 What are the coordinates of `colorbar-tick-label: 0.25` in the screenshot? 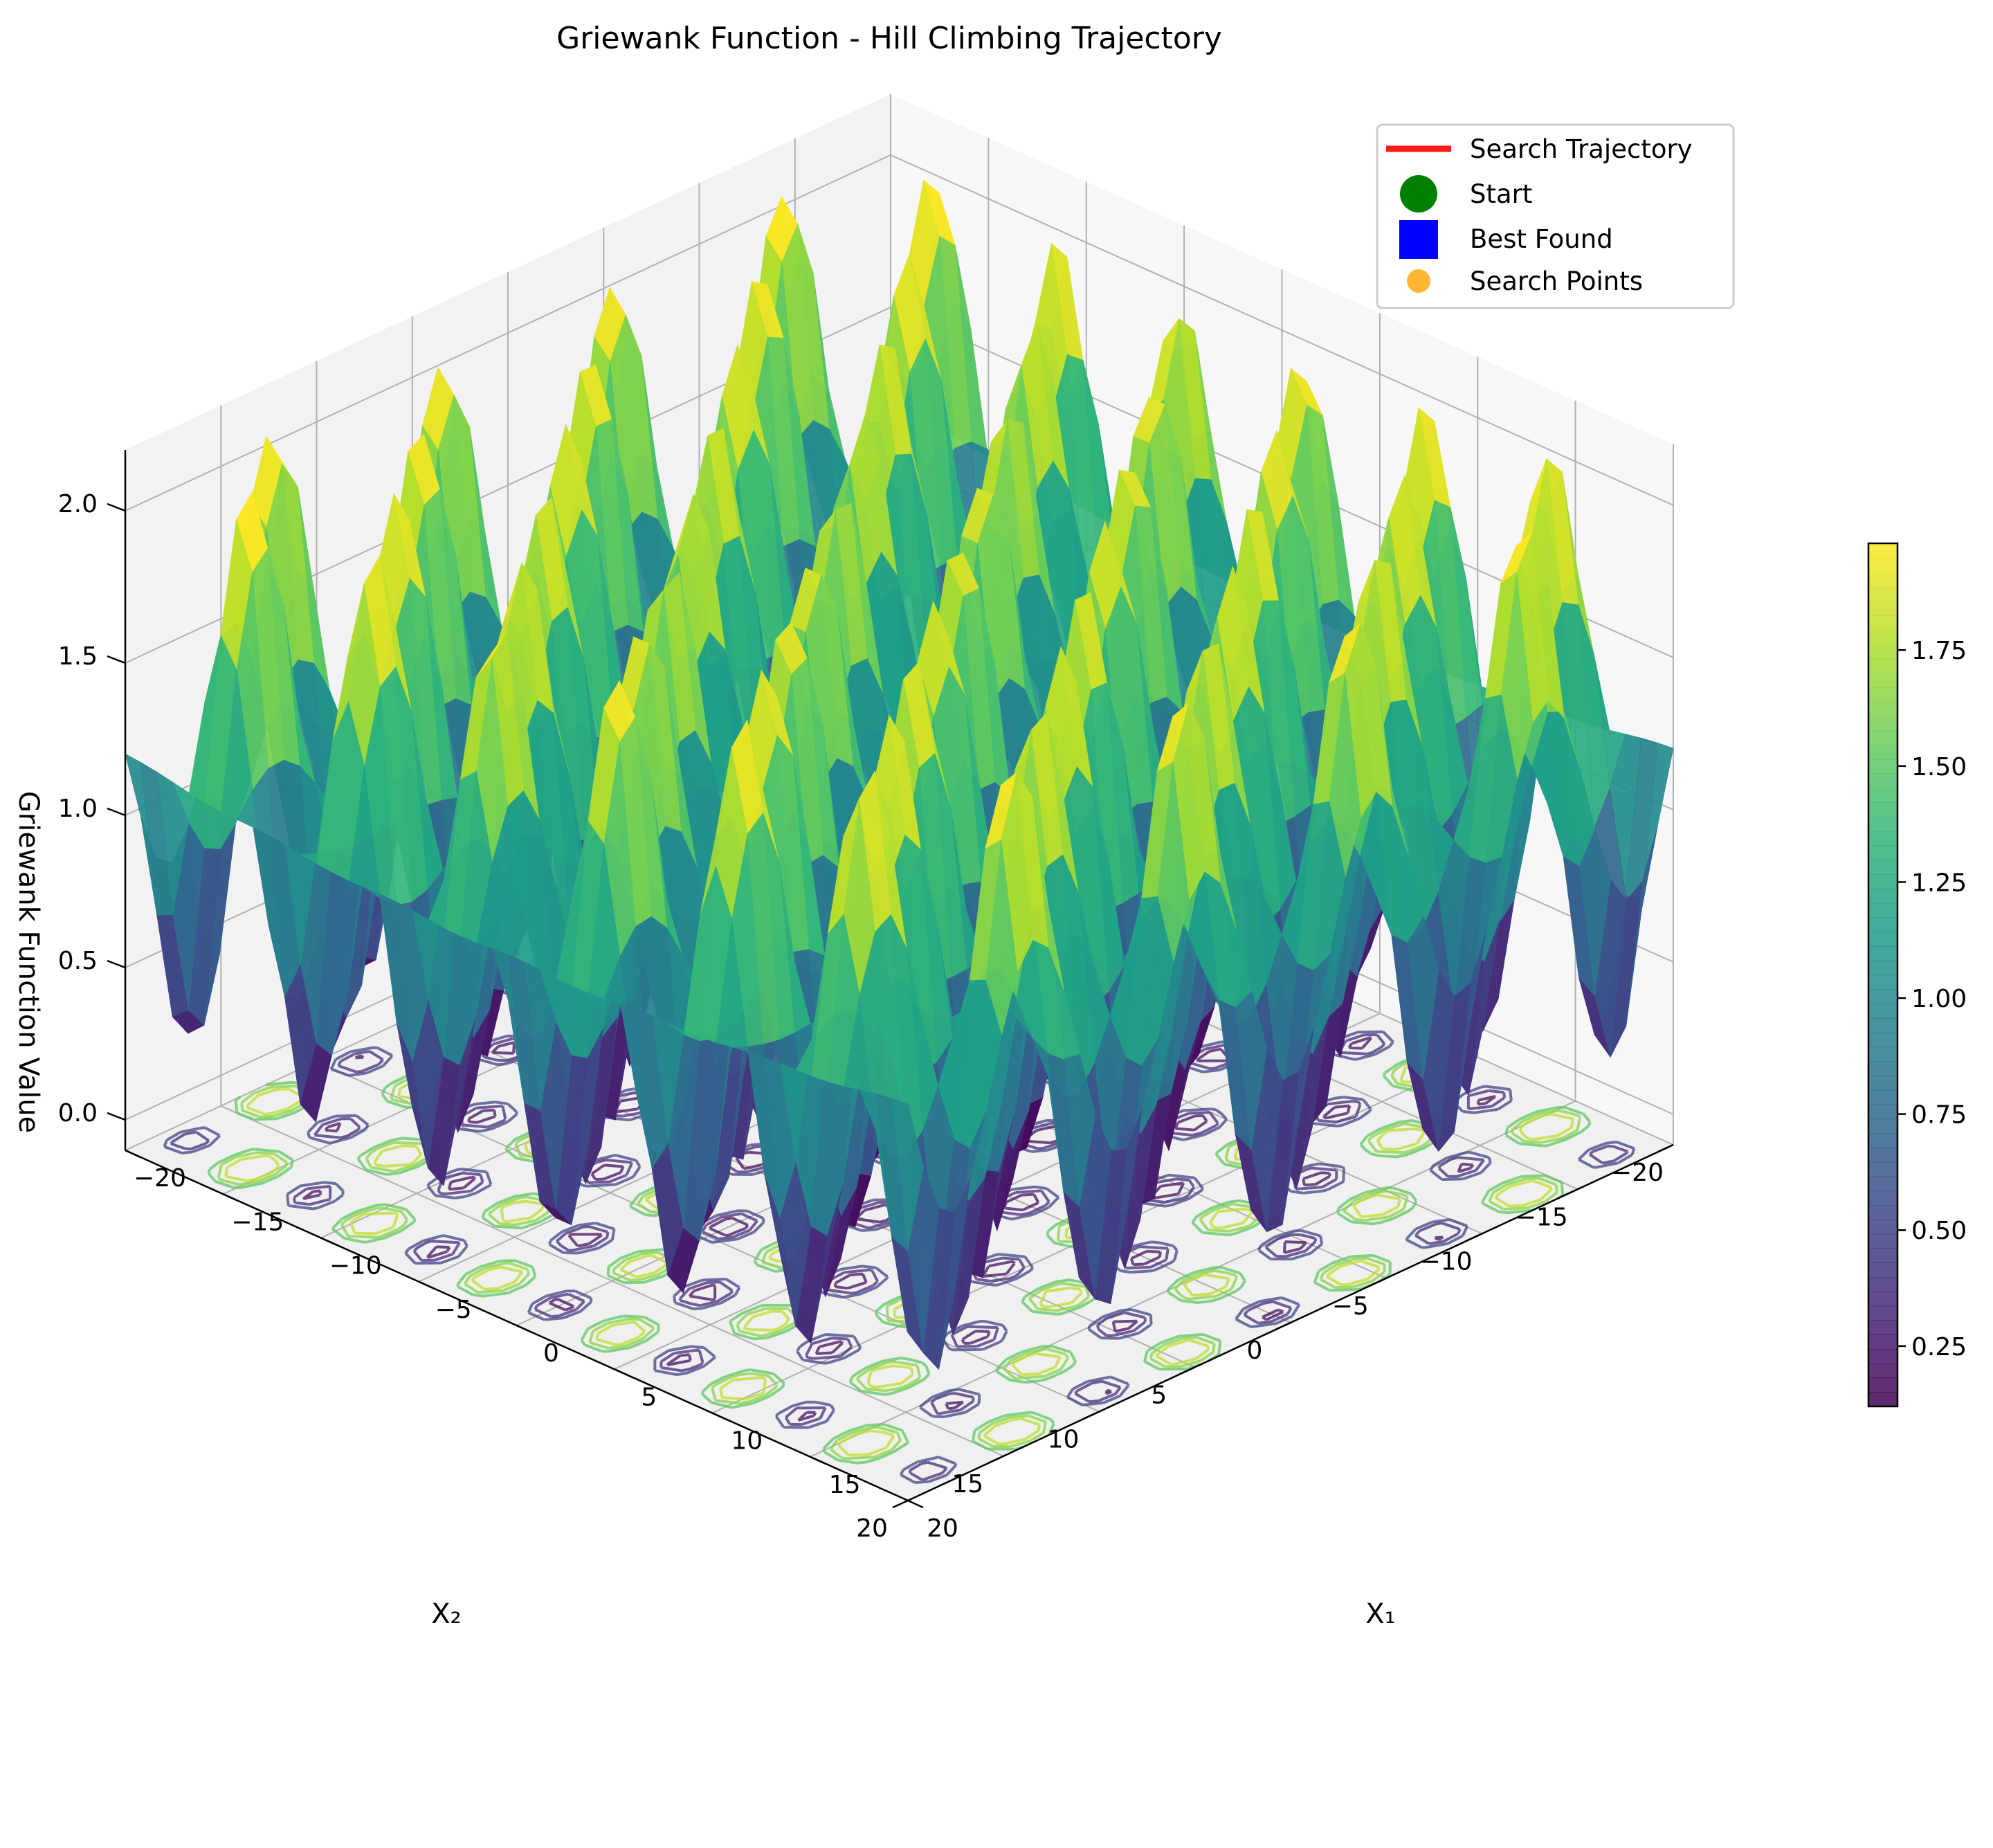 It's located at (1939, 1347).